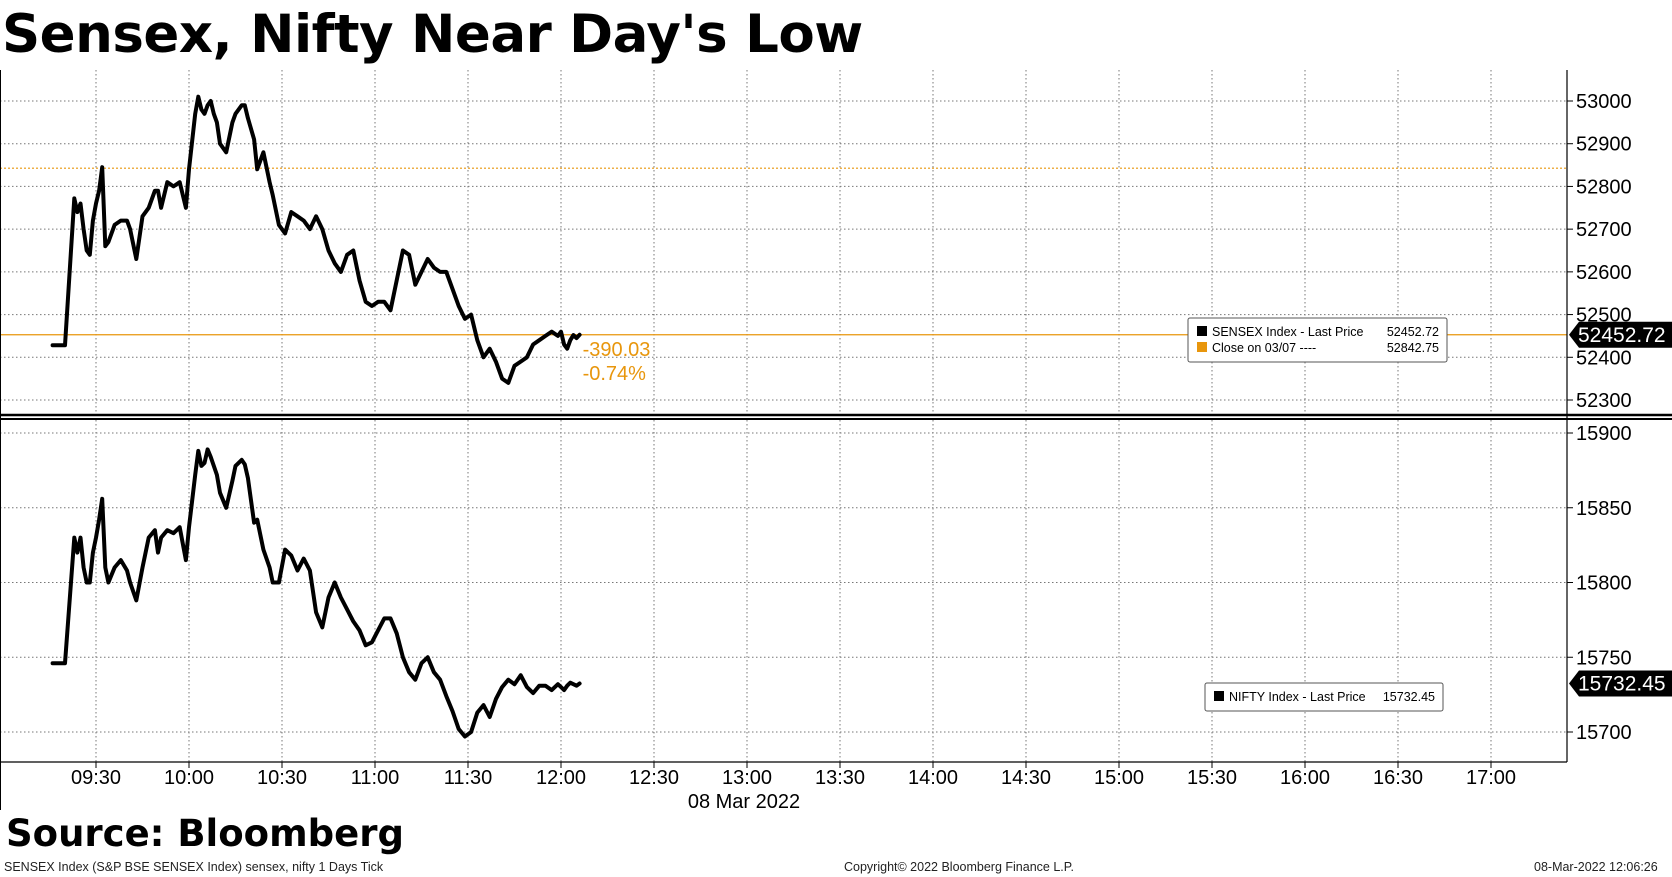 The image size is (1672, 877). Describe the element at coordinates (1026, 778) in the screenshot. I see `x-tick-label: 14:30` at that location.